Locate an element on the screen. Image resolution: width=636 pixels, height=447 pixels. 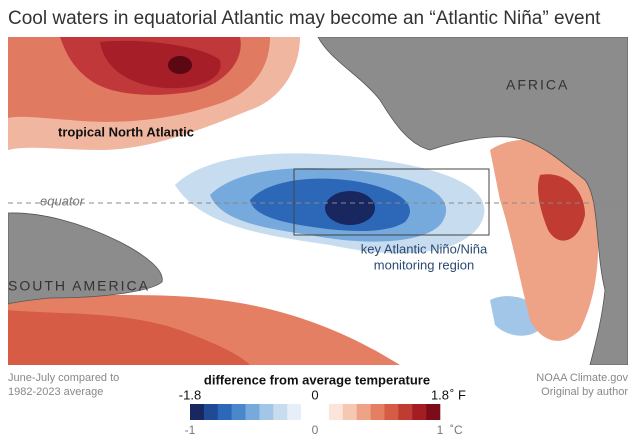
legend-title: difference from average temperature is located at coordinates (317, 379).